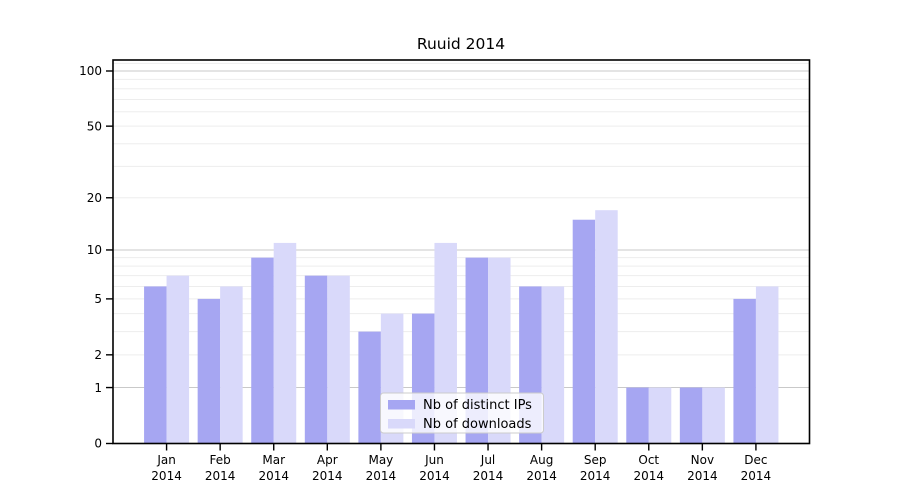 The width and height of the screenshot is (900, 500). Describe the element at coordinates (648, 460) in the screenshot. I see `x-tick-label-month: Oct` at that location.